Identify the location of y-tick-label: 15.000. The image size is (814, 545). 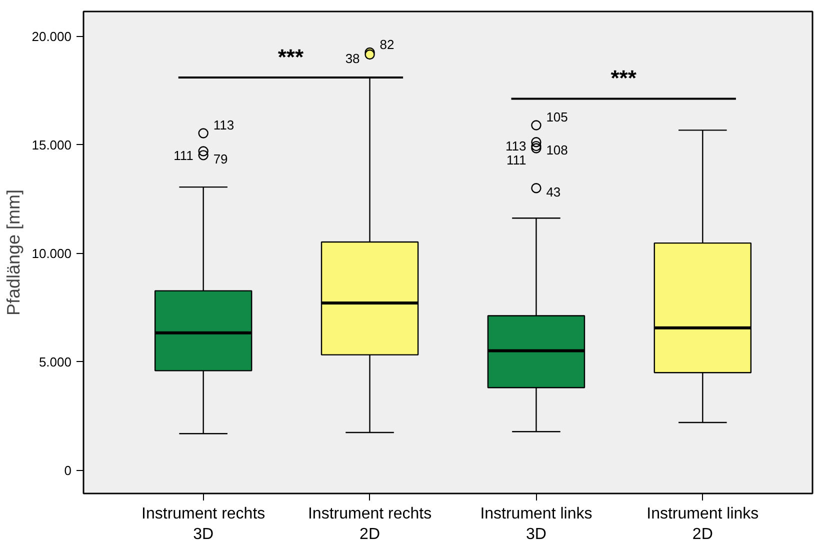
(52, 144).